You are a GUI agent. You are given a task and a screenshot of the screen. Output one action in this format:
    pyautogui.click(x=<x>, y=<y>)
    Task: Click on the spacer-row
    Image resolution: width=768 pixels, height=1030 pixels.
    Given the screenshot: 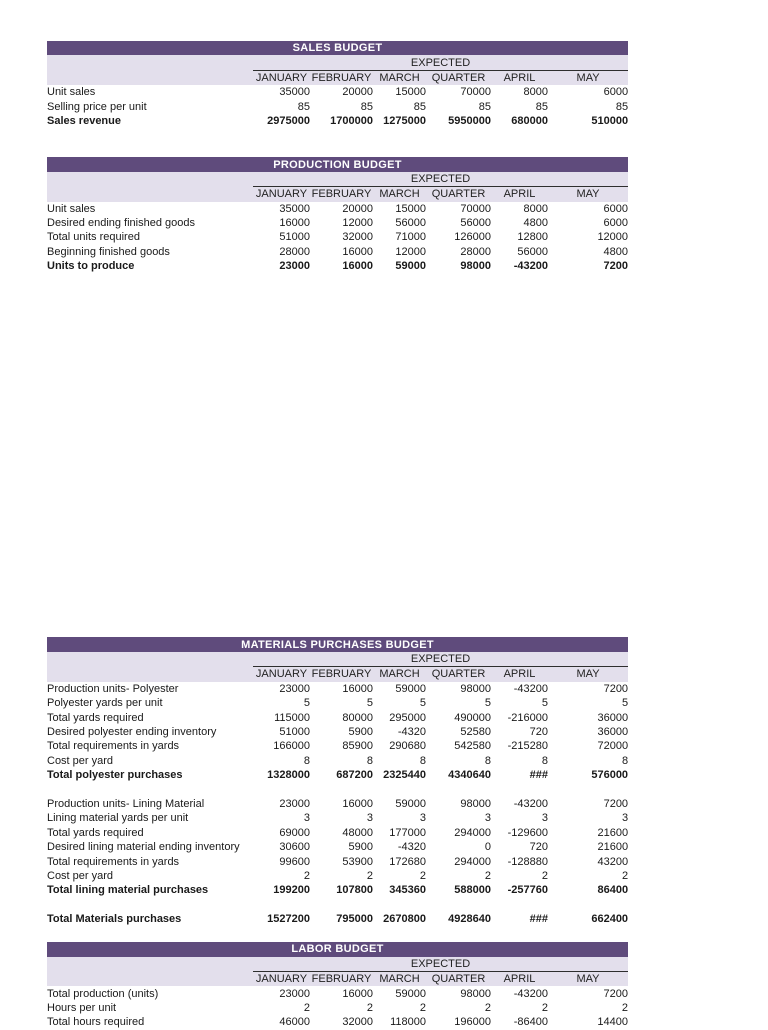 What is the action you would take?
    pyautogui.click(x=337, y=905)
    